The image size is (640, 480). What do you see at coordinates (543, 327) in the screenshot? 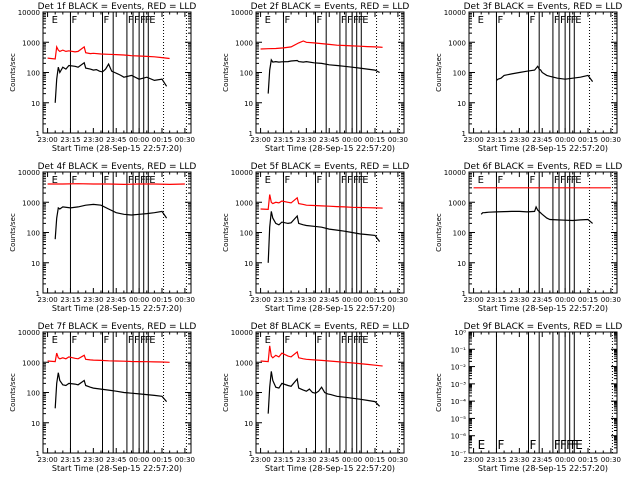
I see `chart-title: Det 9f BLACK = Events, RED = LLD` at bounding box center [543, 327].